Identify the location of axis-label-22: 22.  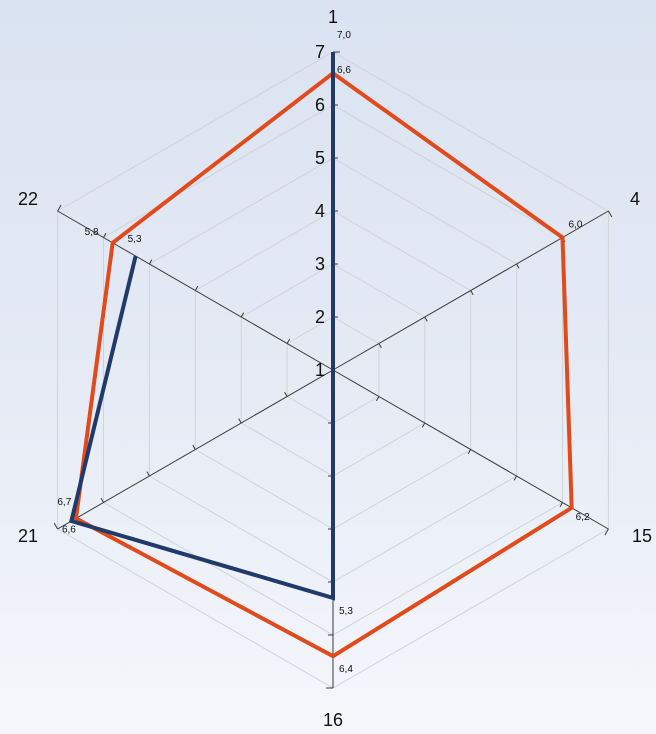
(28, 199).